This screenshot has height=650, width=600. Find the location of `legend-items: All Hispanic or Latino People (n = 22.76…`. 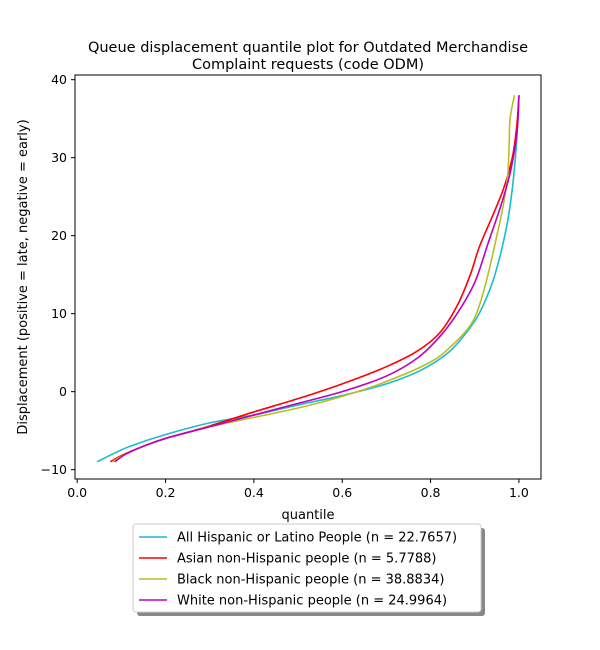

legend-items: All Hispanic or Latino People (n = 22.76… is located at coordinates (298, 570).